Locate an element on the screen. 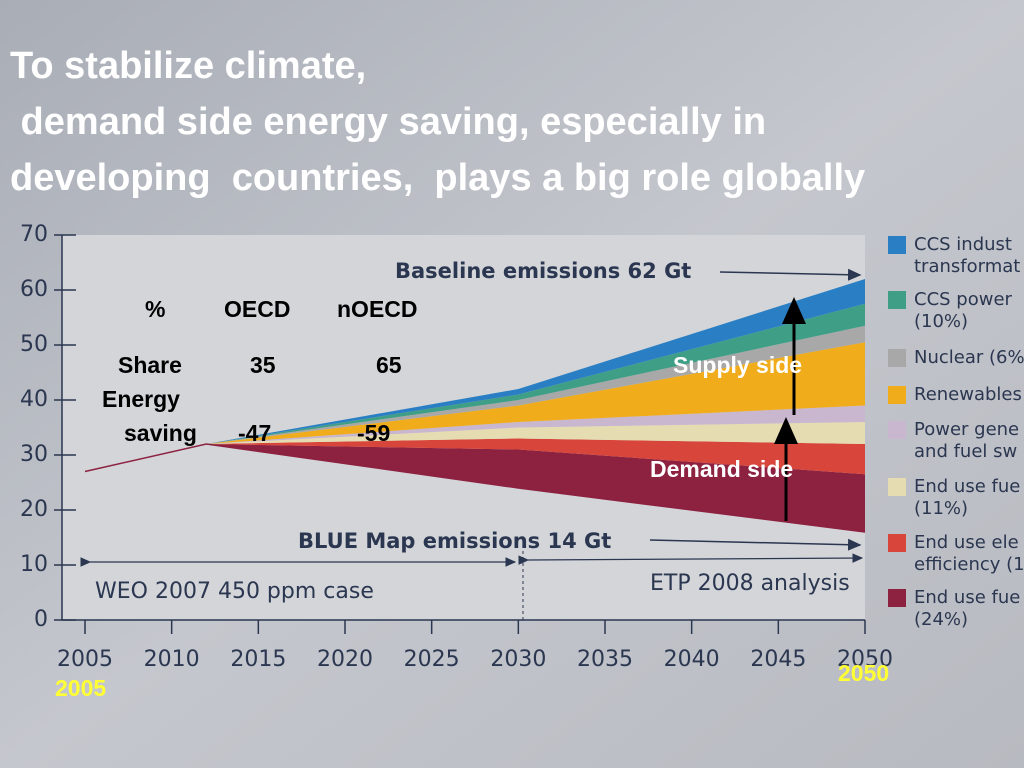 This screenshot has width=1024, height=768. baseline-arrow is located at coordinates (790, 274).